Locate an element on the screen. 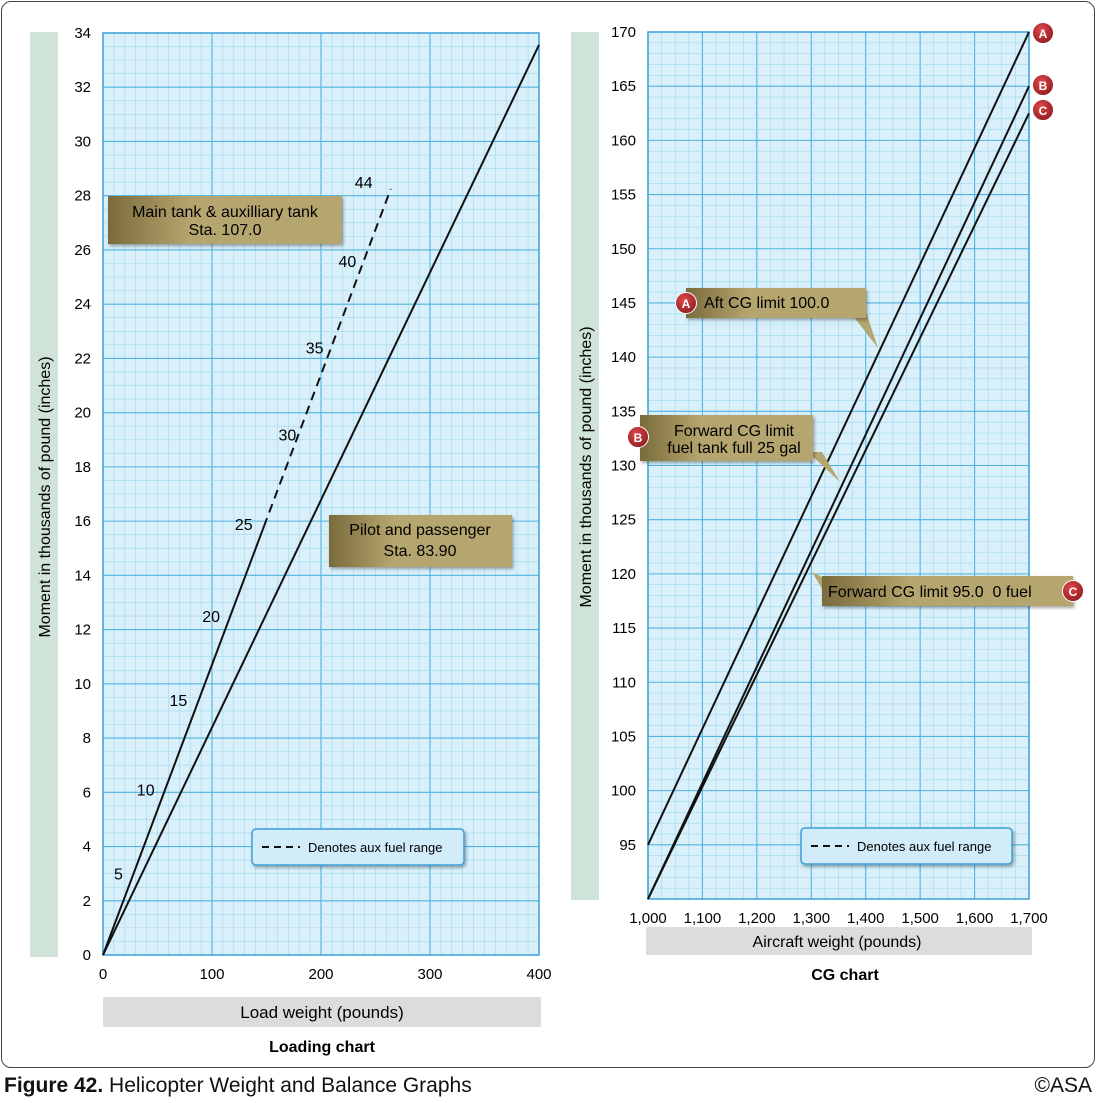 This screenshot has width=1098, height=1103. y-axis-label: Moment in thousands of pound (inches) is located at coordinates (586, 466).